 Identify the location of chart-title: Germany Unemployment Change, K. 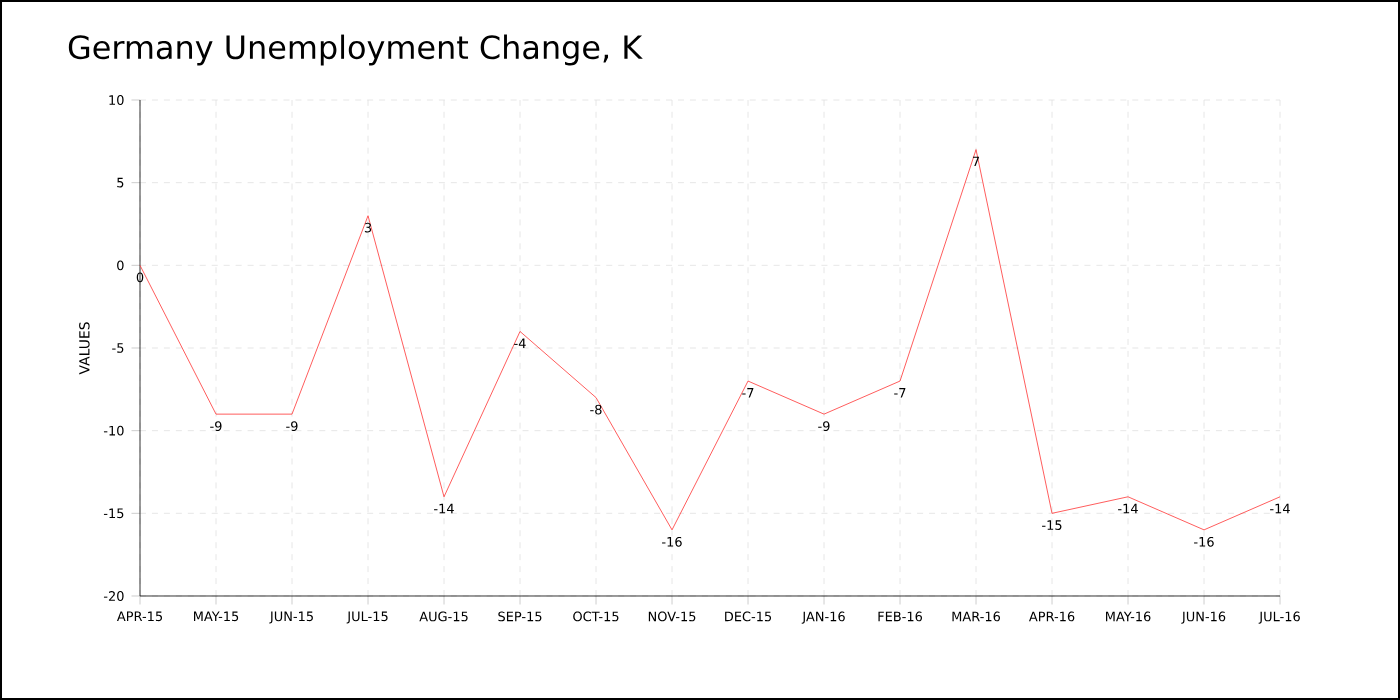
(355, 50).